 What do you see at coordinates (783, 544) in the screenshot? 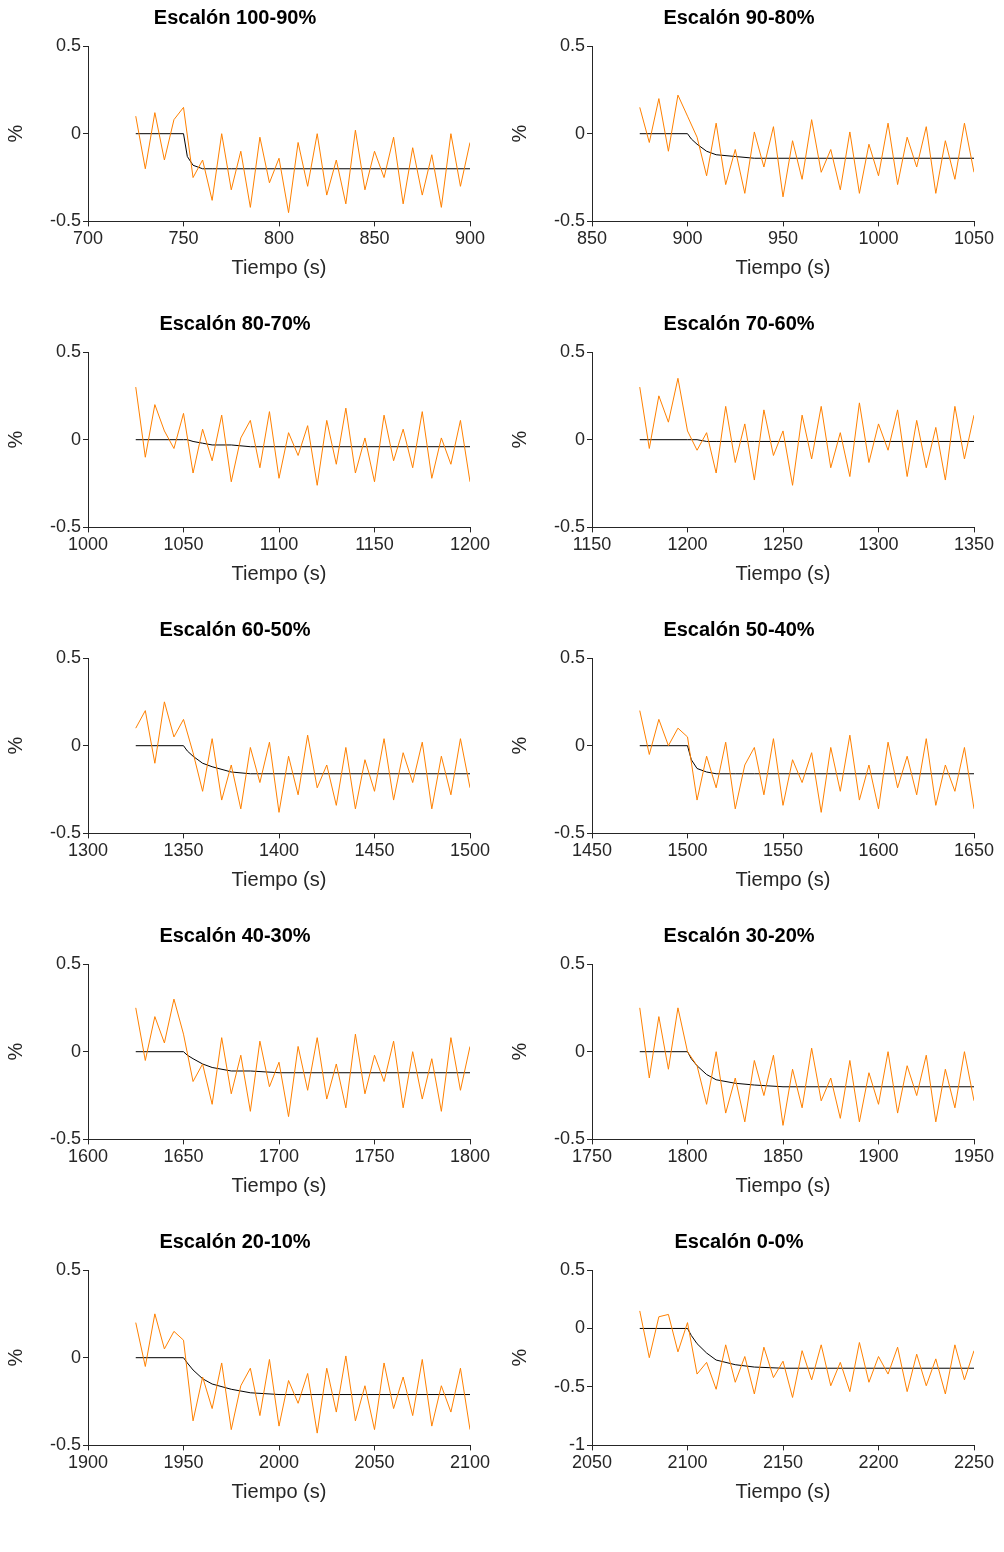
I see `x-tick-label: 1250` at bounding box center [783, 544].